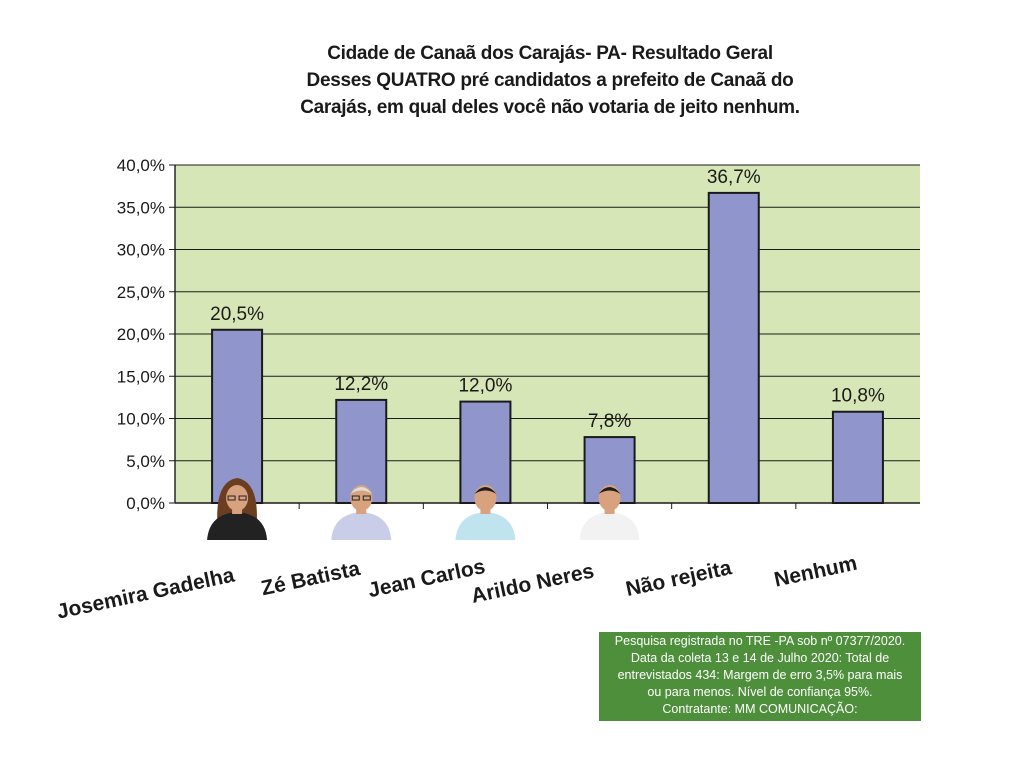  What do you see at coordinates (426, 578) in the screenshot?
I see `x-tick-label: Jean Carlos` at bounding box center [426, 578].